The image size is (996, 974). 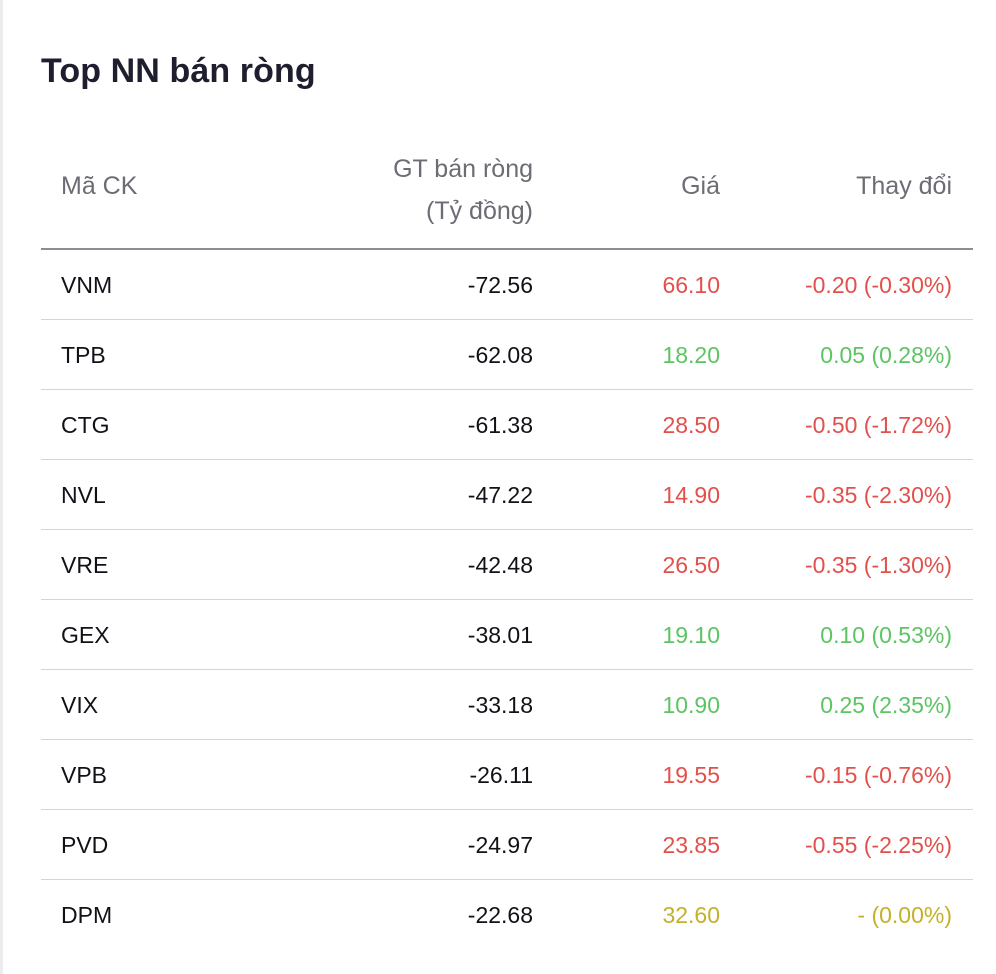 I want to click on price-change: -0.55 (-2.25%), so click(x=878, y=845).